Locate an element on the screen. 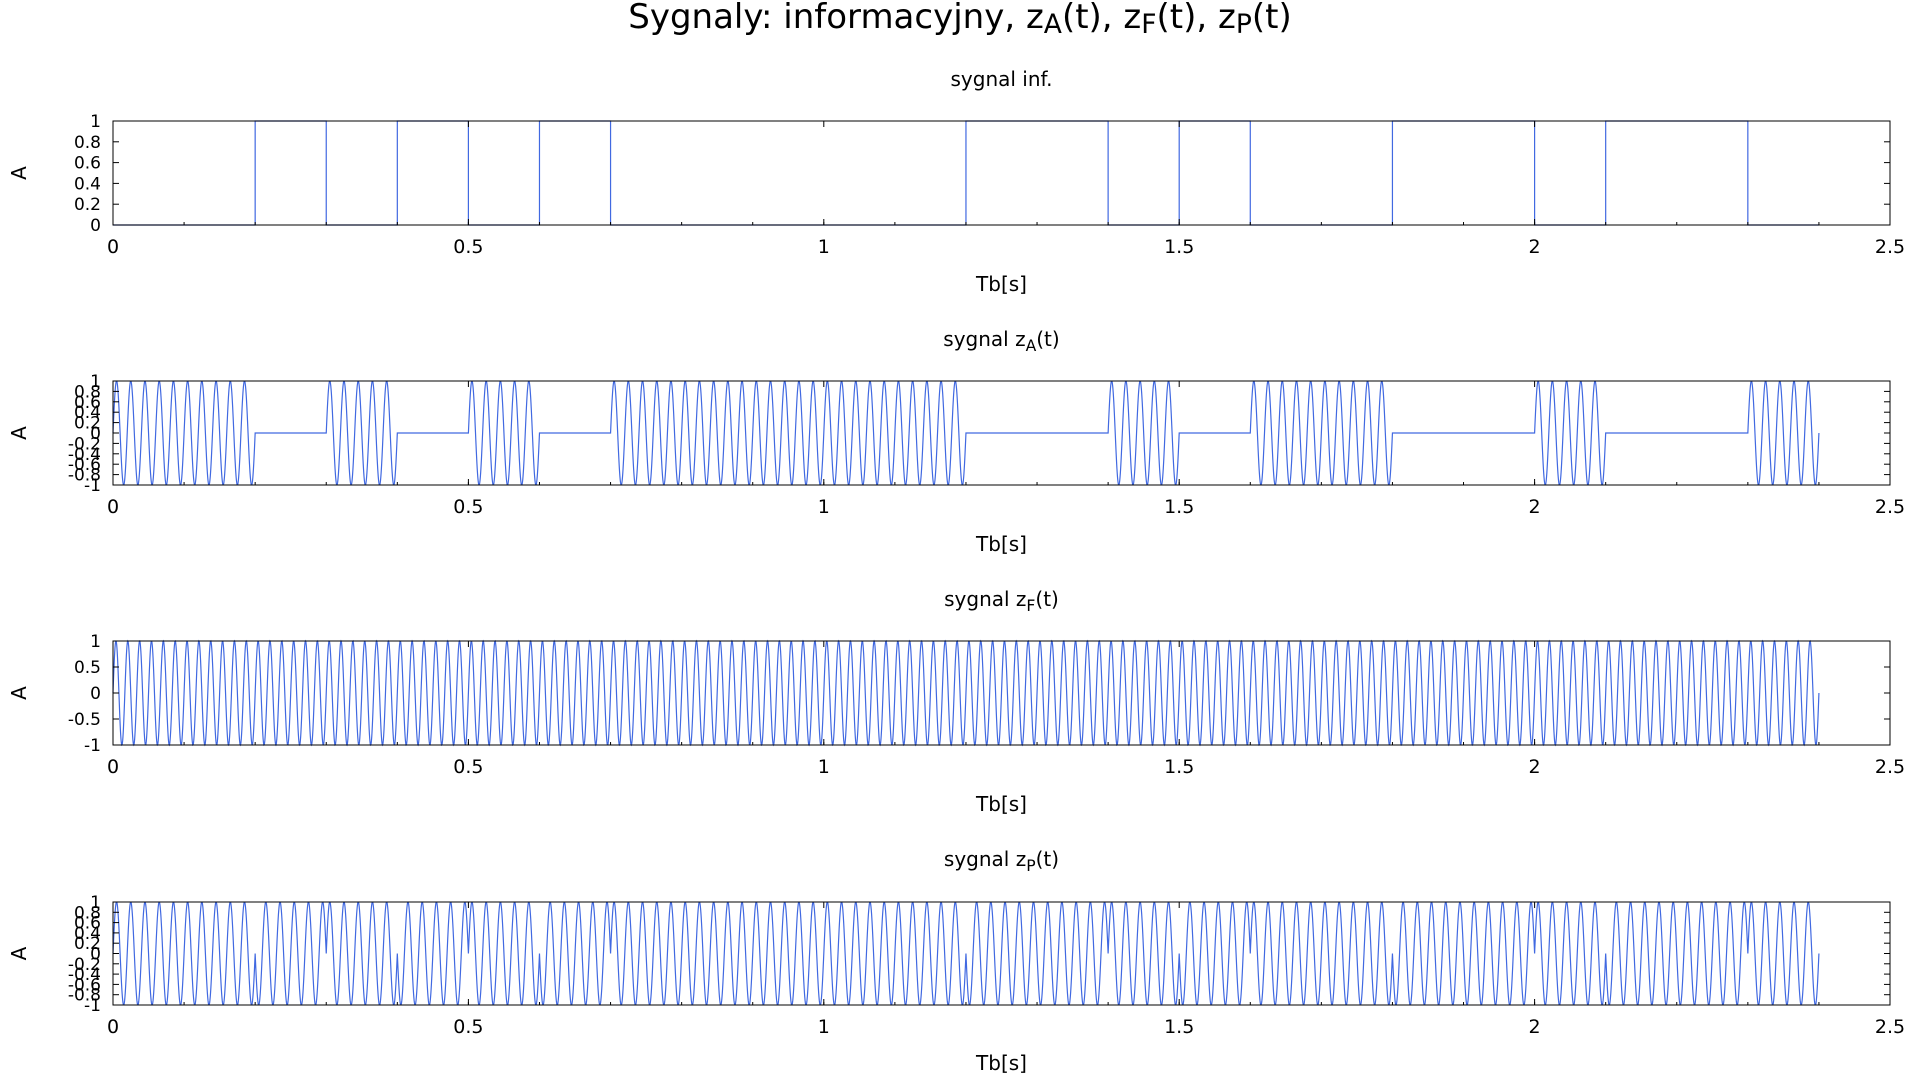  figure-title-part: P is located at coordinates (1244, 24).